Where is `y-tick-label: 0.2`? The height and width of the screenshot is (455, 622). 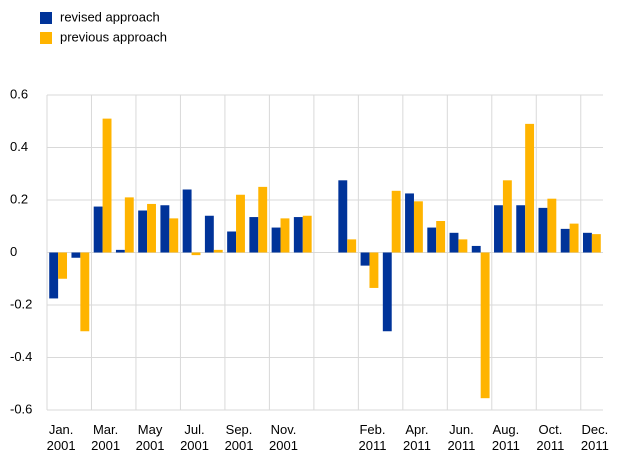
y-tick-label: 0.2 is located at coordinates (19, 198).